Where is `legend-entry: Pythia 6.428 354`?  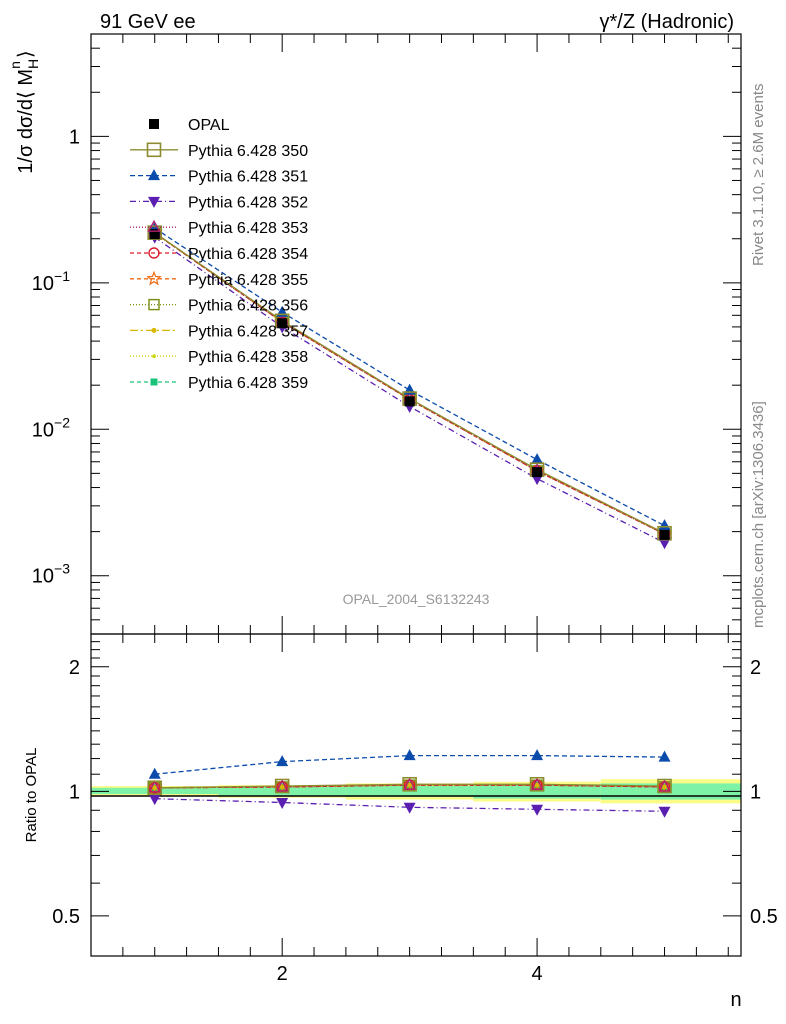 legend-entry: Pythia 6.428 354 is located at coordinates (219, 254).